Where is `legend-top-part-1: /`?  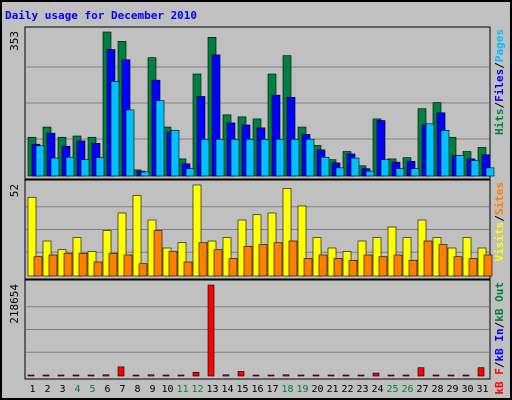
legend-top-part-1: / is located at coordinates (499, 105).